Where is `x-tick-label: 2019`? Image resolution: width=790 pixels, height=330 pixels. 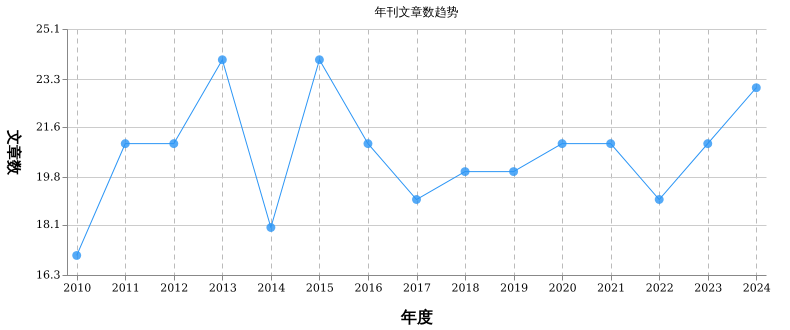 x-tick-label: 2019 is located at coordinates (514, 288).